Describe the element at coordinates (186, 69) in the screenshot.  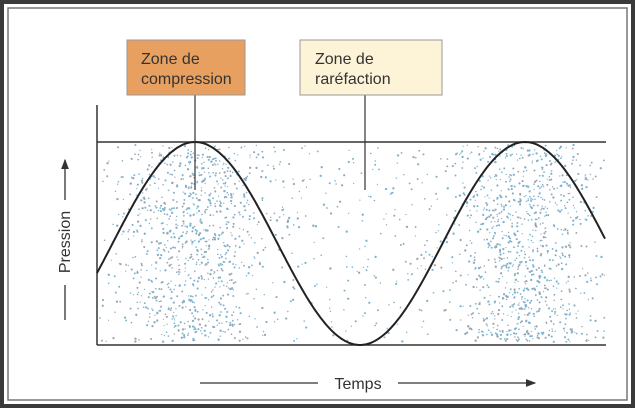
I see `label-text: Zone de compression` at that location.